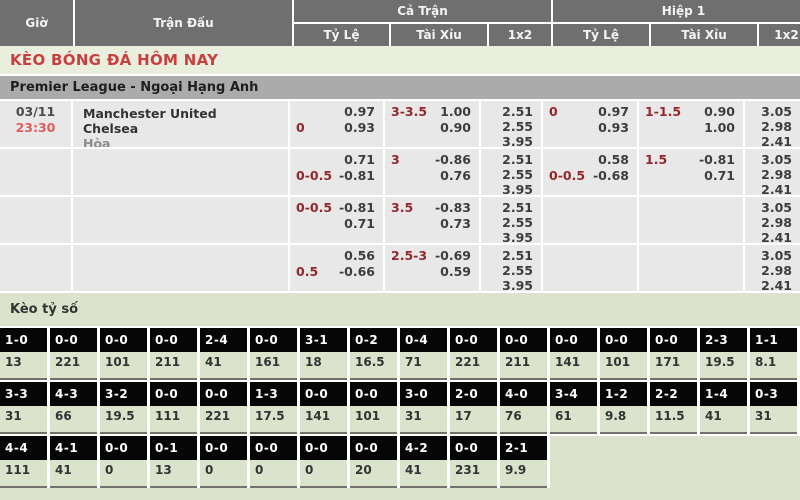 The width and height of the screenshot is (800, 500). Describe the element at coordinates (375, 462) in the screenshot. I see `score-cell: 0-0 20` at that location.